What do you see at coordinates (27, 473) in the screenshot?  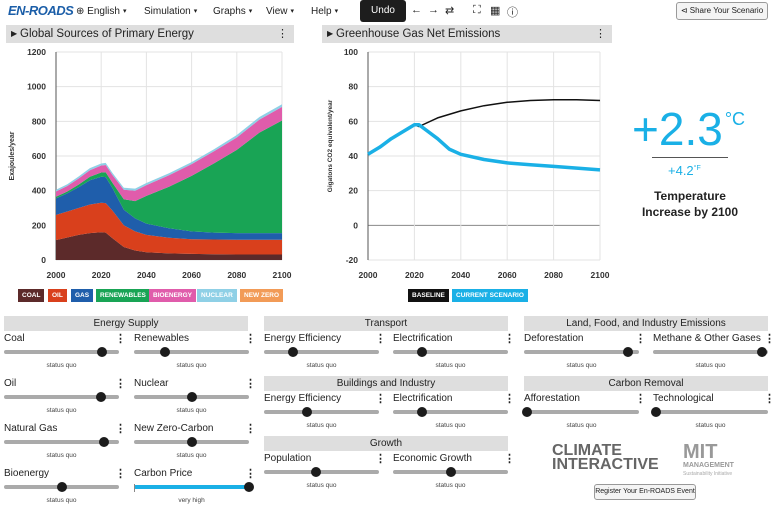 I see `slider-label: Bioenergy` at bounding box center [27, 473].